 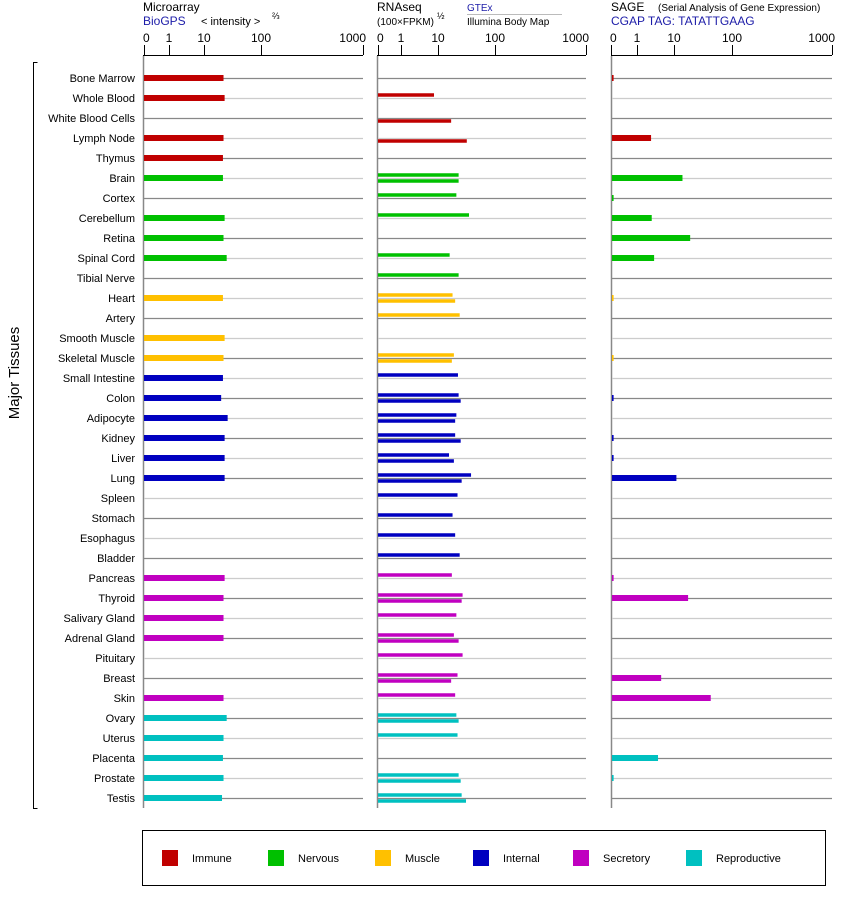 What do you see at coordinates (318, 859) in the screenshot?
I see `legend-label-nervous: Nervous` at bounding box center [318, 859].